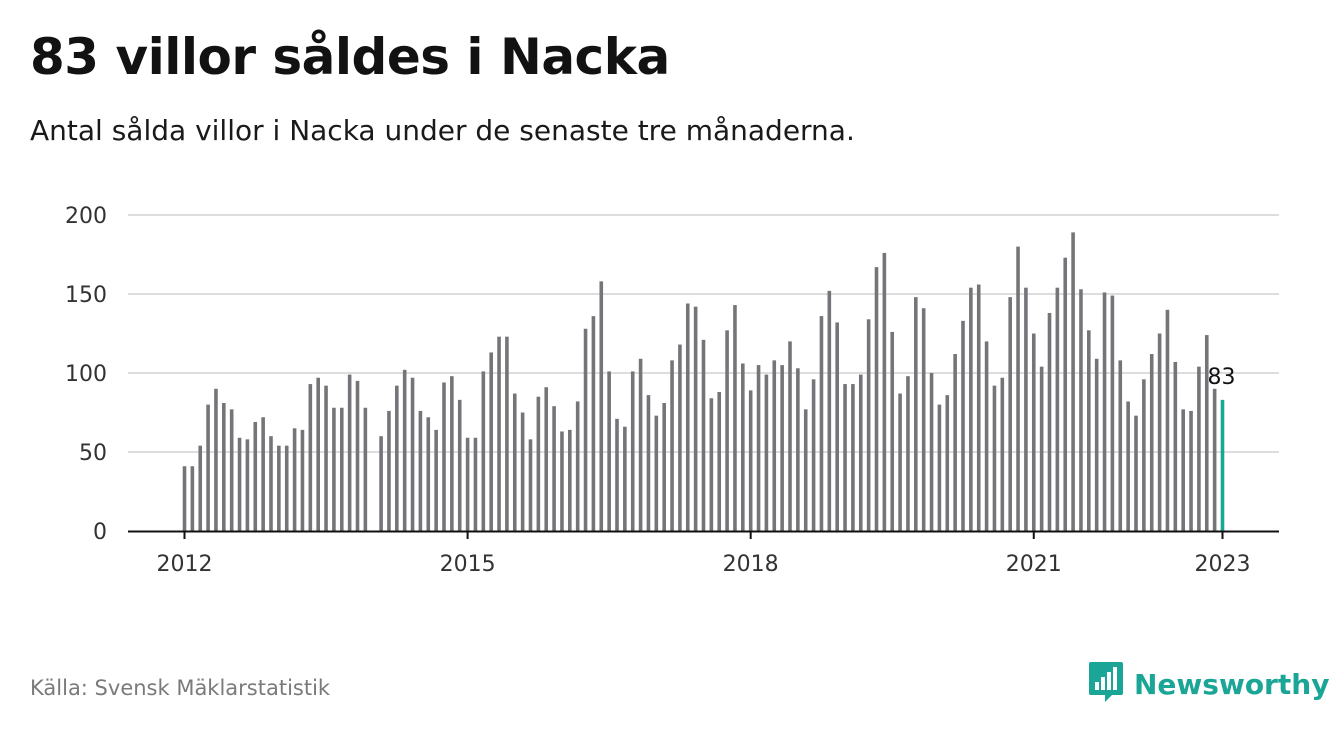 This screenshot has height=734, width=1340. Describe the element at coordinates (93, 453) in the screenshot. I see `y-tick-label: 50` at that location.